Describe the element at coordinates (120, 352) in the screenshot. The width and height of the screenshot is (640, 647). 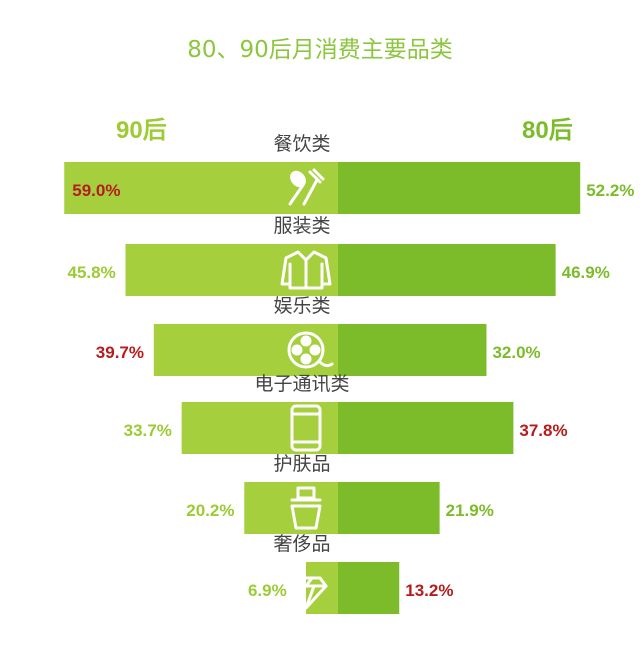
I see `data-label-left: 39.7%` at that location.